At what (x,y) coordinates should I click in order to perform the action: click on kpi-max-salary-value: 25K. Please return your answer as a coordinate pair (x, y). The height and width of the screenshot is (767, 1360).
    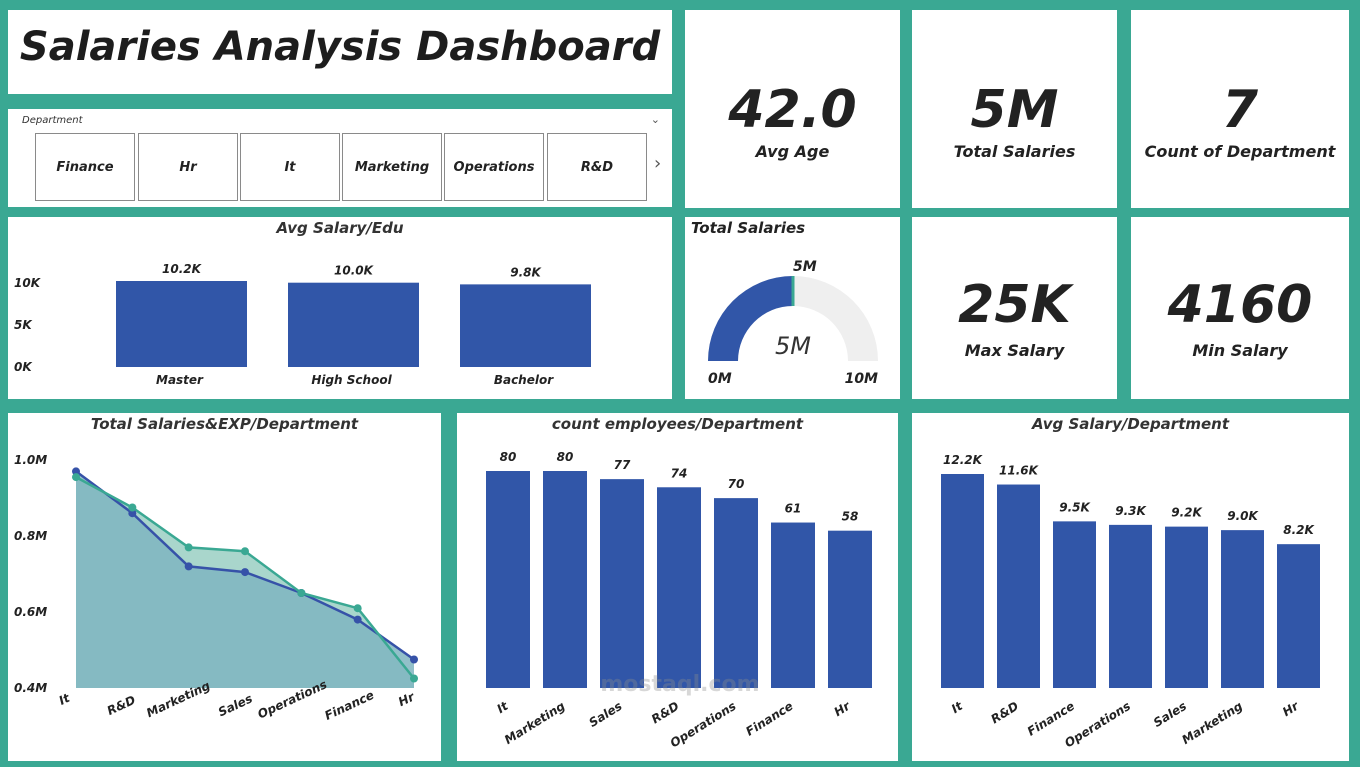
    Looking at the image, I should click on (1014, 305).